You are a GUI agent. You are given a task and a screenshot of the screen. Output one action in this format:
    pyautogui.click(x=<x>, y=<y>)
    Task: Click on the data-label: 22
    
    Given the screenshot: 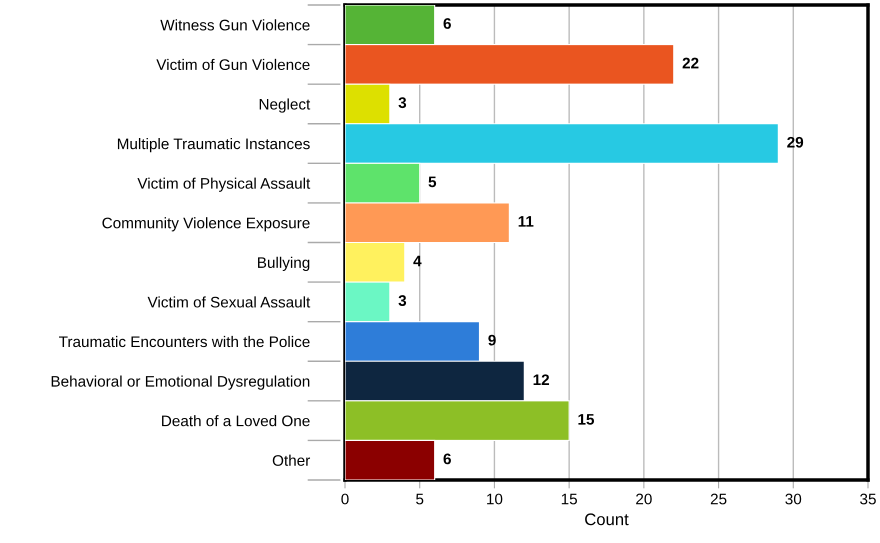 What is the action you would take?
    pyautogui.click(x=690, y=63)
    